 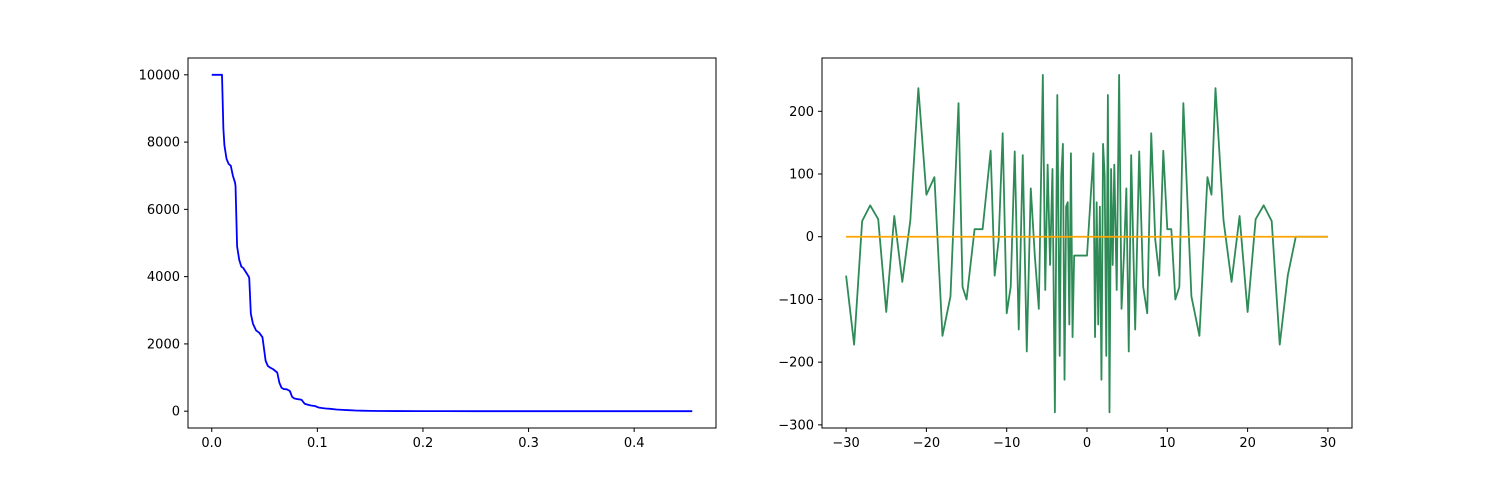 I want to click on chart1-xtick-label: −20, so click(x=926, y=443).